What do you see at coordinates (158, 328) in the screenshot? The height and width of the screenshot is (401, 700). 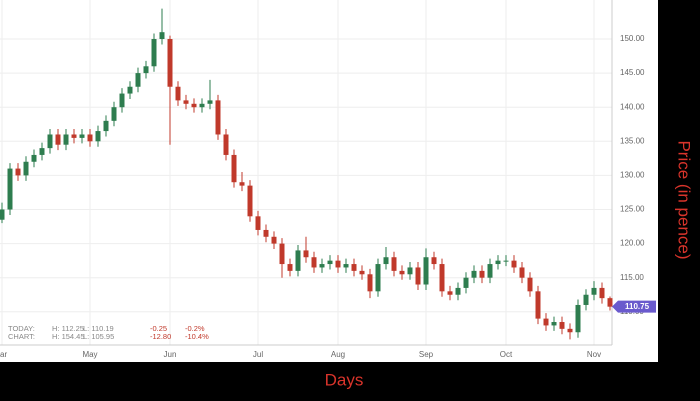 I see `info-text: -0.25` at bounding box center [158, 328].